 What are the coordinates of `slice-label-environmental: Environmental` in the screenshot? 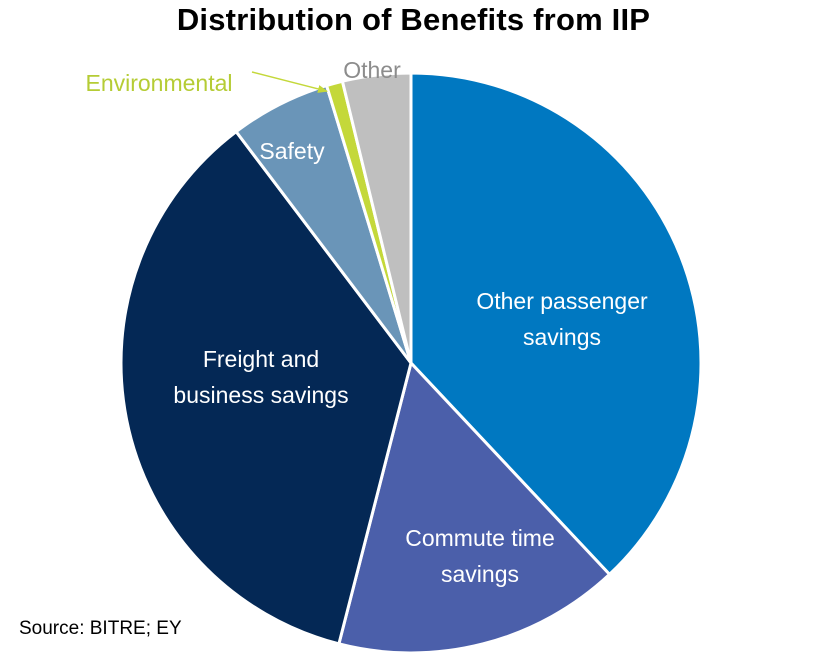 It's located at (158, 83).